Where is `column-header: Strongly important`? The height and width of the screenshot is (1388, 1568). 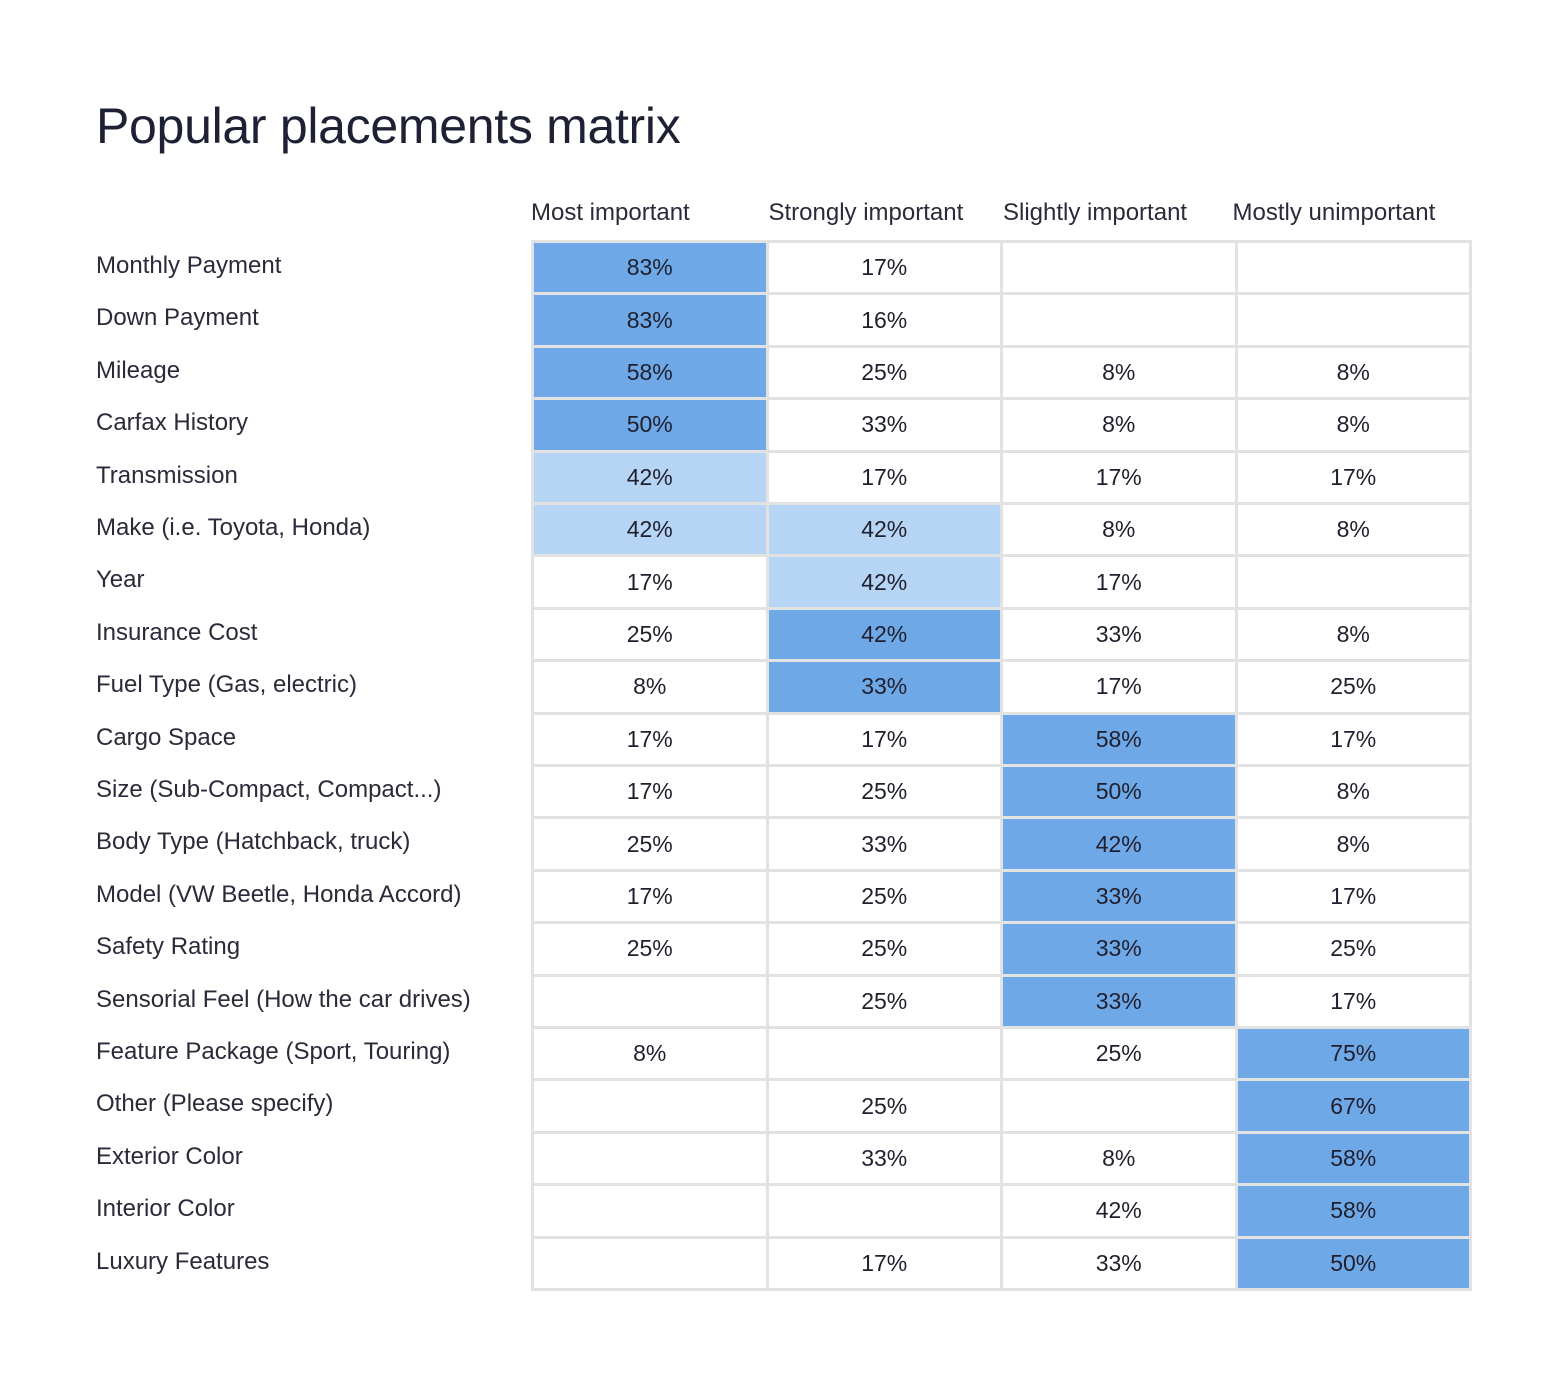 column-header: Strongly important is located at coordinates (866, 212).